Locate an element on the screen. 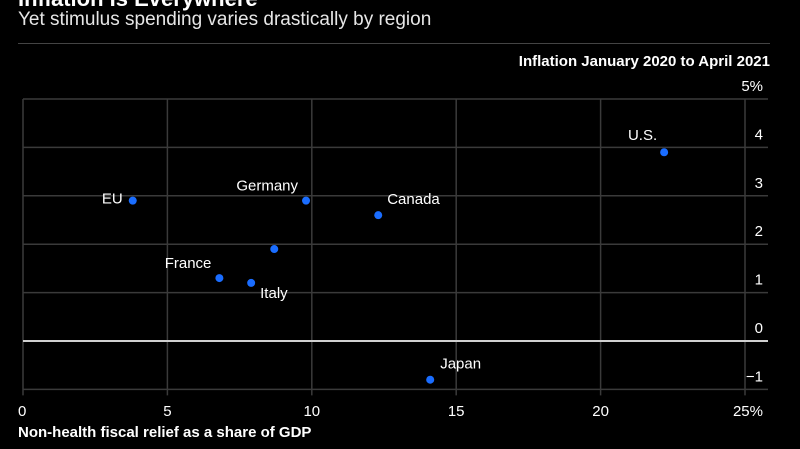  point-label: U.S. is located at coordinates (642, 135).